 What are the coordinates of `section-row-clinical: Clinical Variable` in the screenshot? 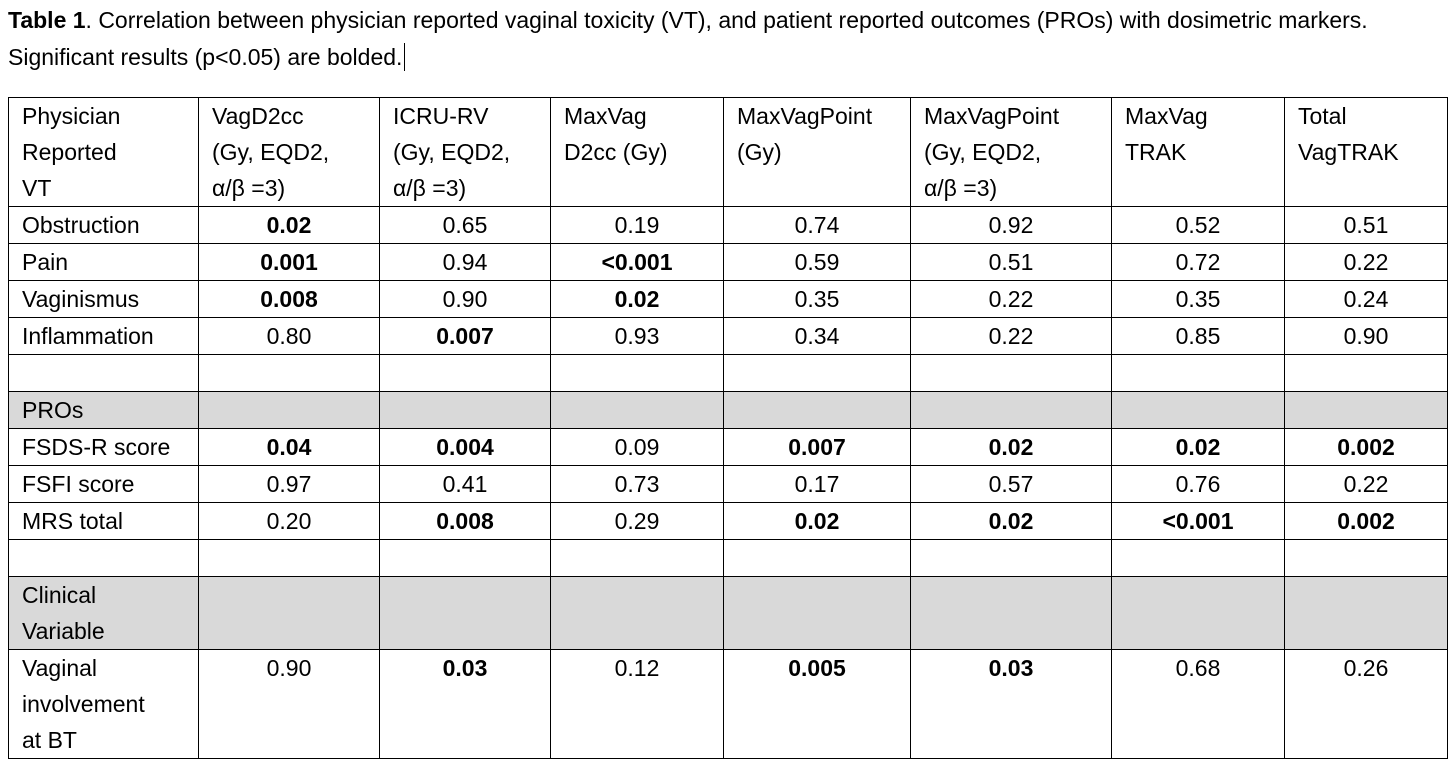 It's located at (728, 613).